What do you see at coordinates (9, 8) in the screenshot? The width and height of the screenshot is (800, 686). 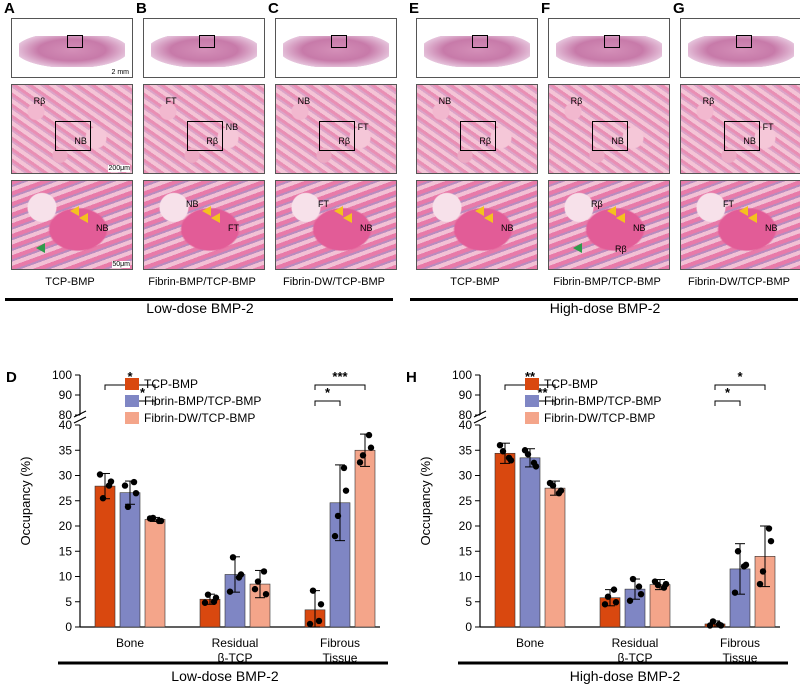 I see `panel-letter-a: A` at bounding box center [9, 8].